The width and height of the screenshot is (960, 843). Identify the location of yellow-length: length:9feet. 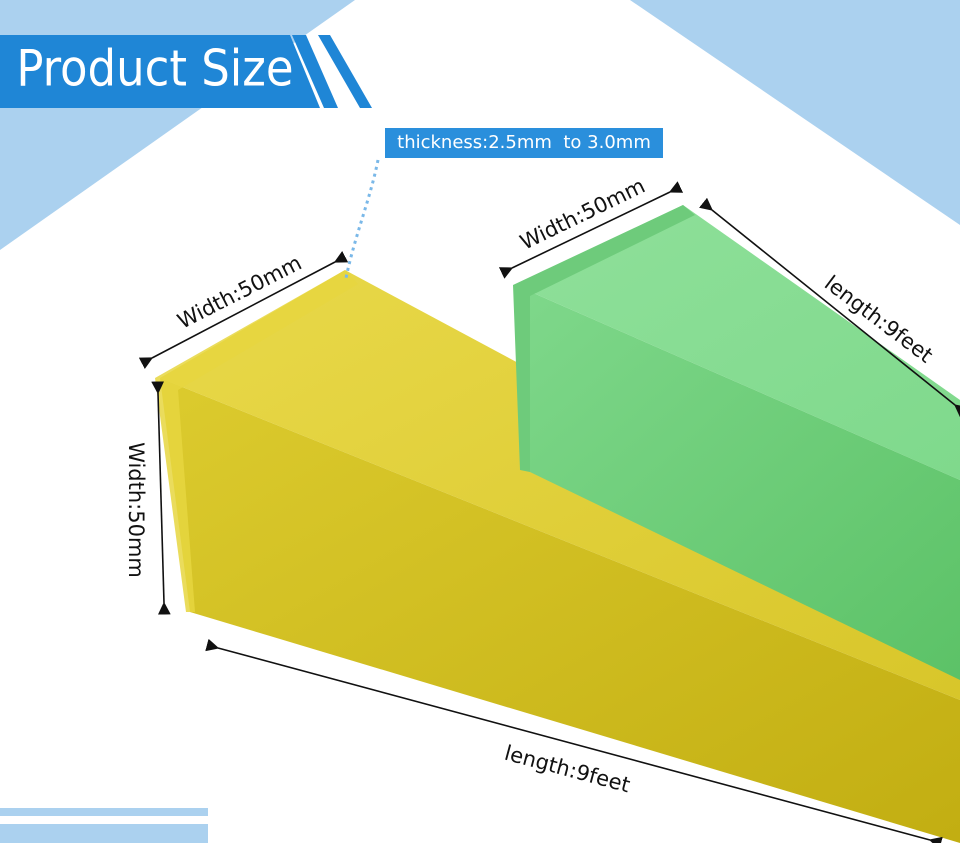
(567, 769).